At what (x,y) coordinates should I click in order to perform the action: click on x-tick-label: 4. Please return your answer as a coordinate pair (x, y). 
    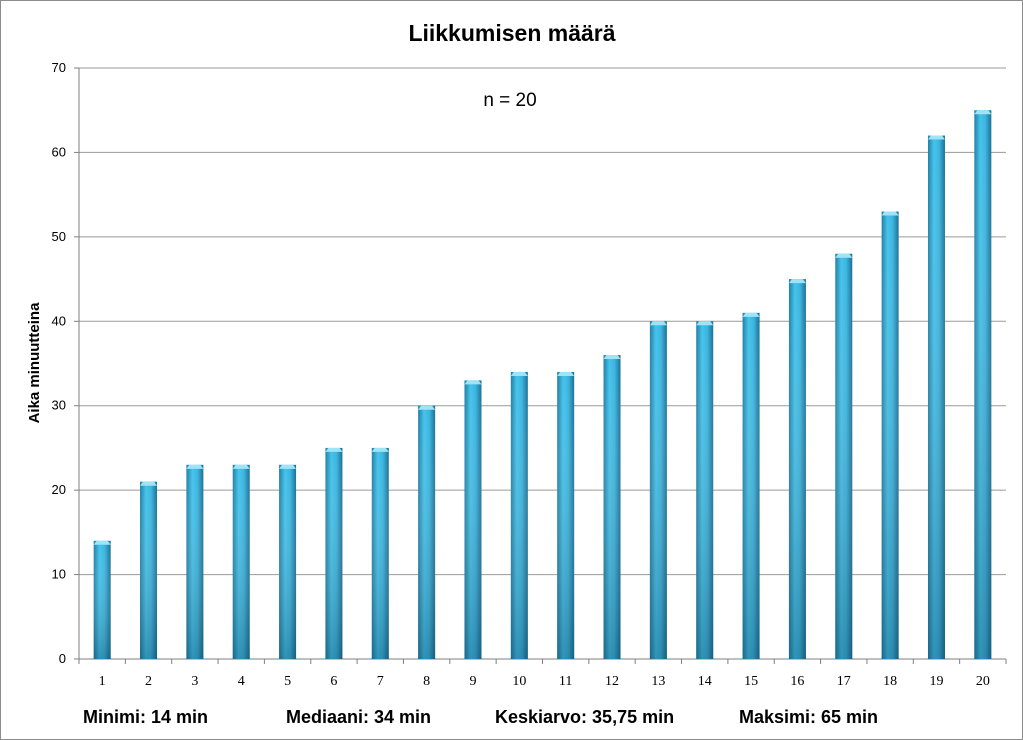
    Looking at the image, I should click on (241, 681).